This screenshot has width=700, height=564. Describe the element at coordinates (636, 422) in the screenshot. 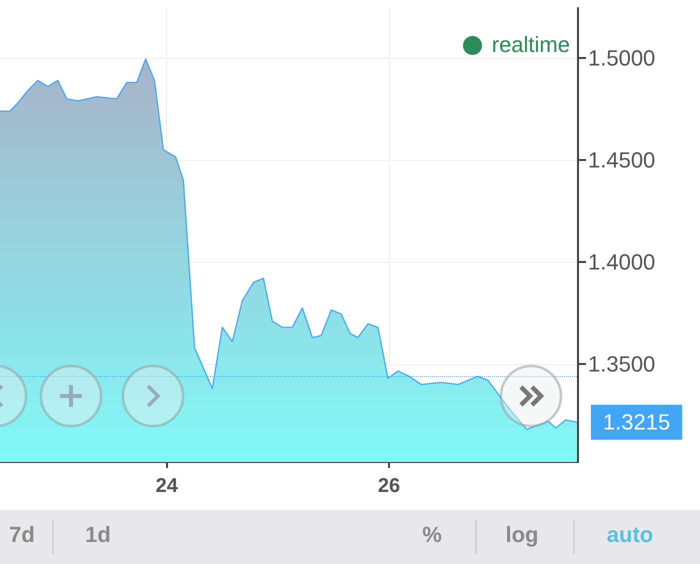

I see `annotation: 1.3215` at that location.